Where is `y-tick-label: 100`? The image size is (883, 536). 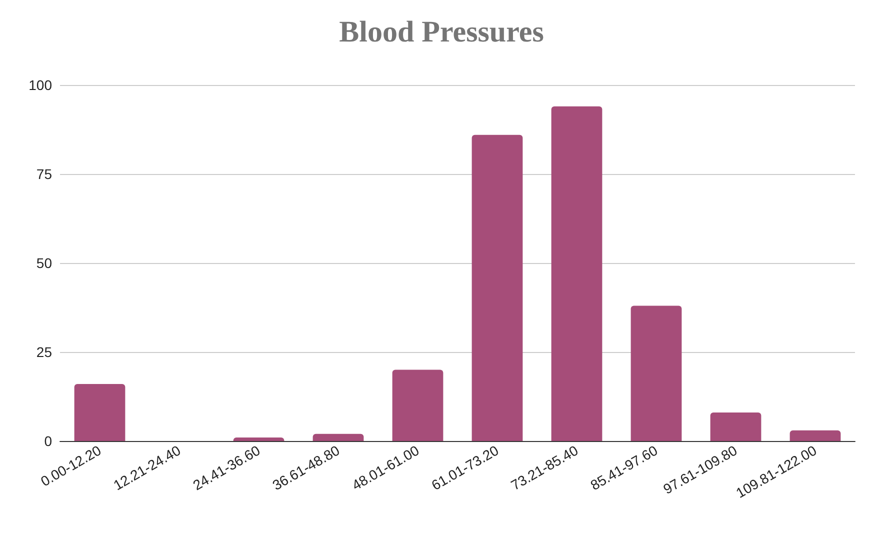 y-tick-label: 100 is located at coordinates (40, 85).